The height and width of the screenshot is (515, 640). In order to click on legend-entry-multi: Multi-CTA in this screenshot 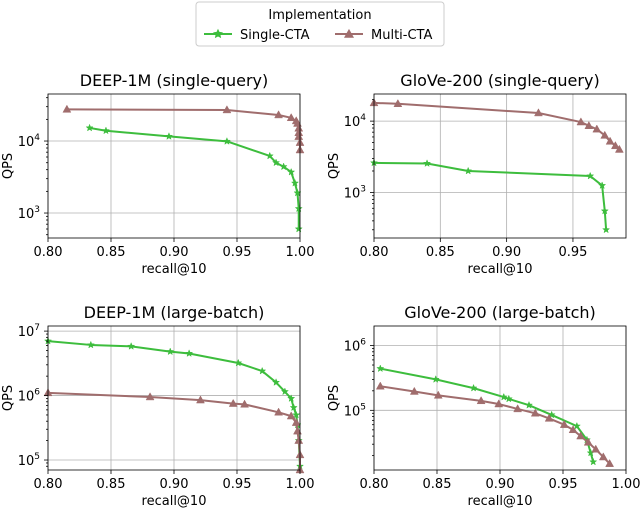, I will do `click(383, 35)`.